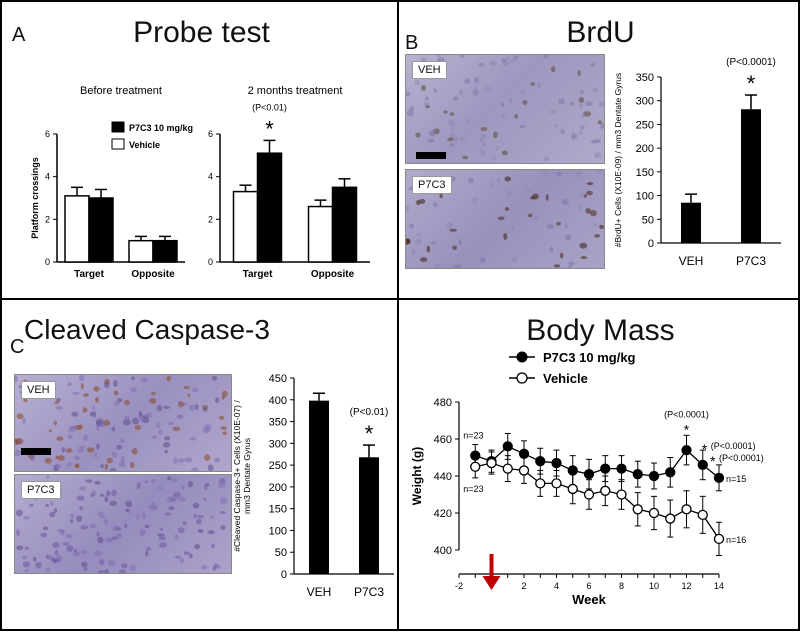 The image size is (800, 633). What do you see at coordinates (47, 262) in the screenshot?
I see `y-tick-label: 0` at bounding box center [47, 262].